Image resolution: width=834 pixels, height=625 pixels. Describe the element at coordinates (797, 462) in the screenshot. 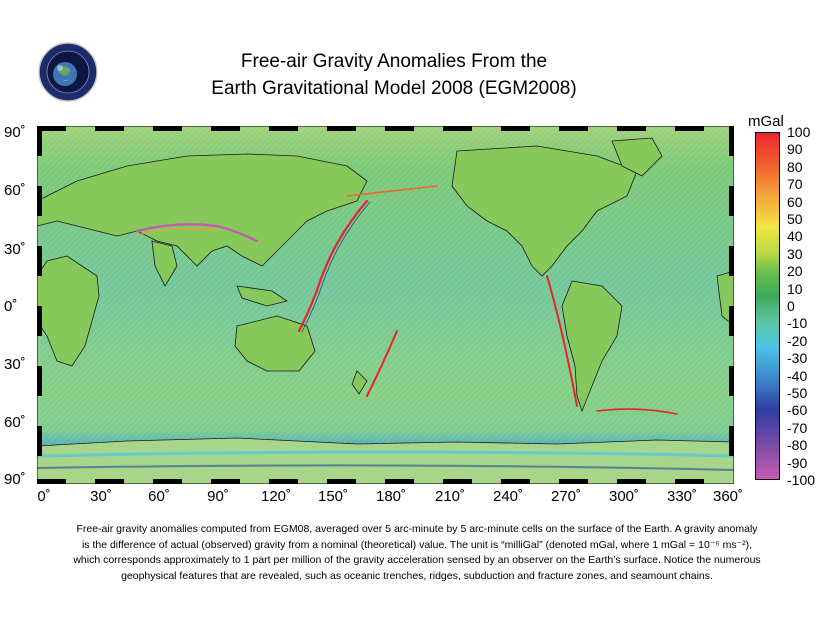

I see `colorbar-tick-label: -90` at that location.